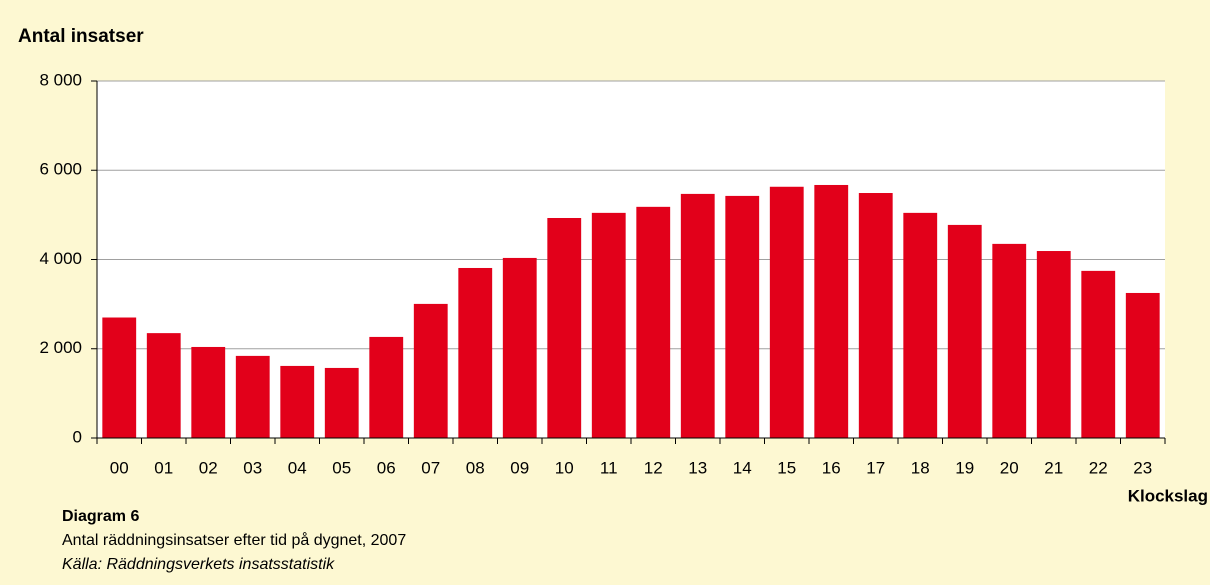 This screenshot has height=585, width=1210. What do you see at coordinates (430, 467) in the screenshot?
I see `x-tick-label: 07` at bounding box center [430, 467].